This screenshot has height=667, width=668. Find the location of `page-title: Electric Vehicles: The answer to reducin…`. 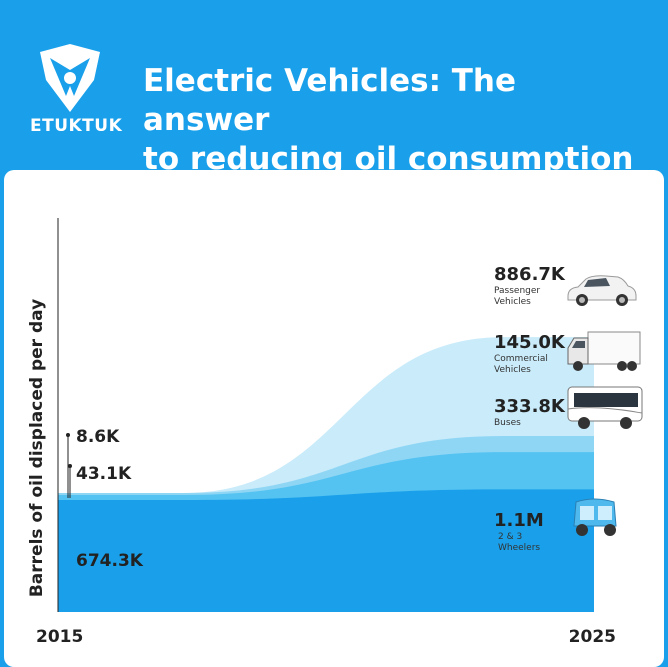

page-title: Electric Vehicles: The answer to reducin… is located at coordinates (393, 120).